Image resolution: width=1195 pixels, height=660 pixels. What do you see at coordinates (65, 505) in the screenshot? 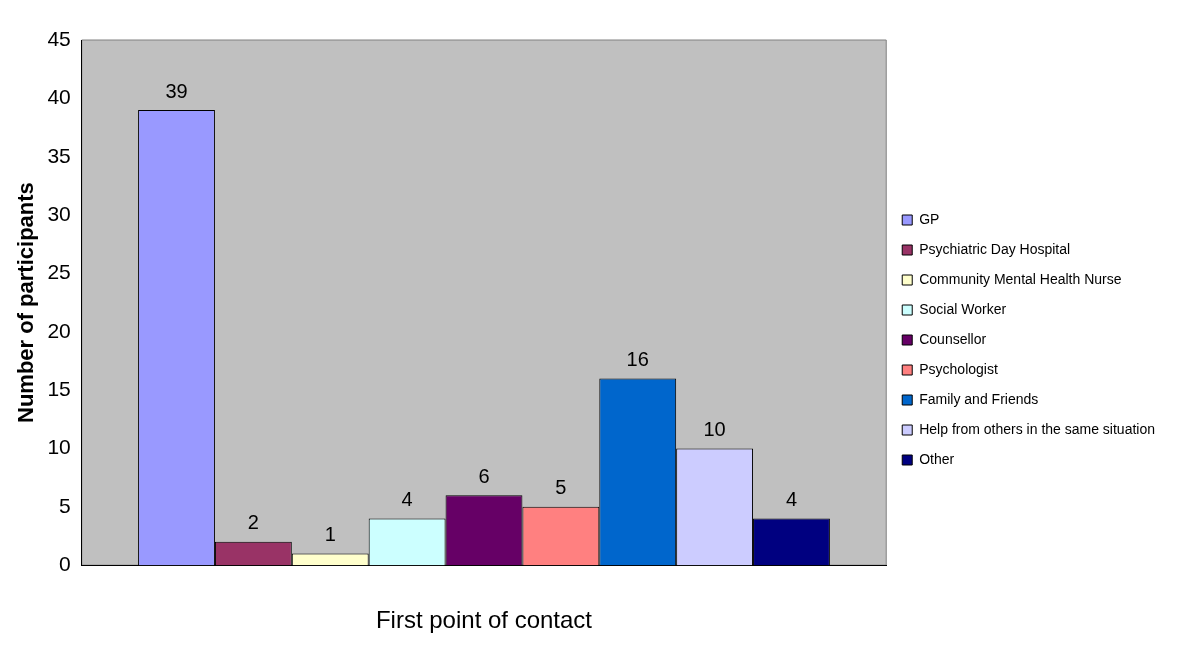
I see `y-tick-label: 5` at bounding box center [65, 505].